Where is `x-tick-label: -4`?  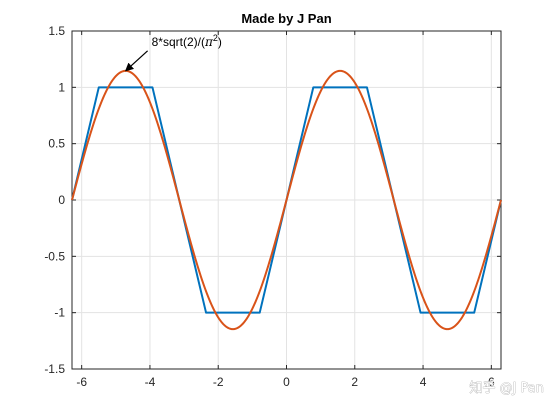
x-tick-label: -4 is located at coordinates (150, 382).